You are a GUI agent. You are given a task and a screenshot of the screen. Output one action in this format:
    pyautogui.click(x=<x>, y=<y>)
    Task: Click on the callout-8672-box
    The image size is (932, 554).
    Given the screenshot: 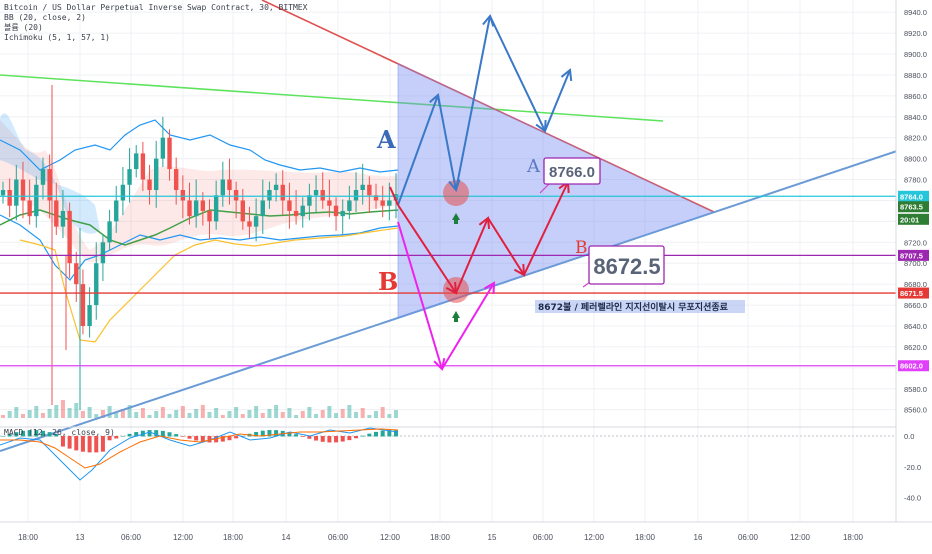 What is the action you would take?
    pyautogui.click(x=626, y=265)
    